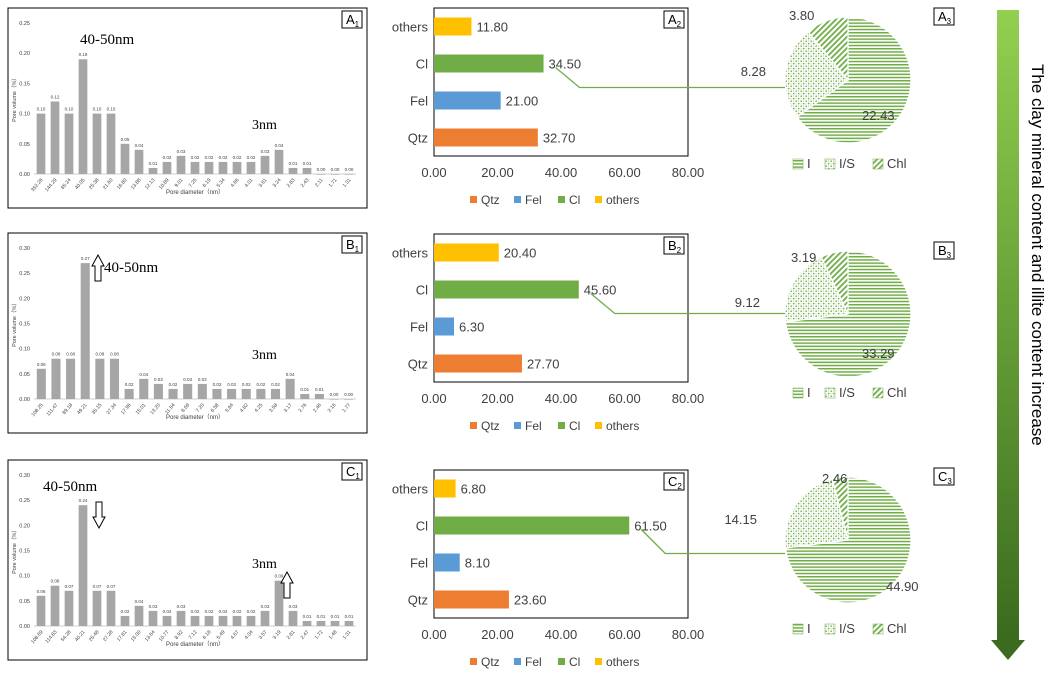 The image size is (1045, 680). I want to click on legend-swatch-others, so click(598, 661).